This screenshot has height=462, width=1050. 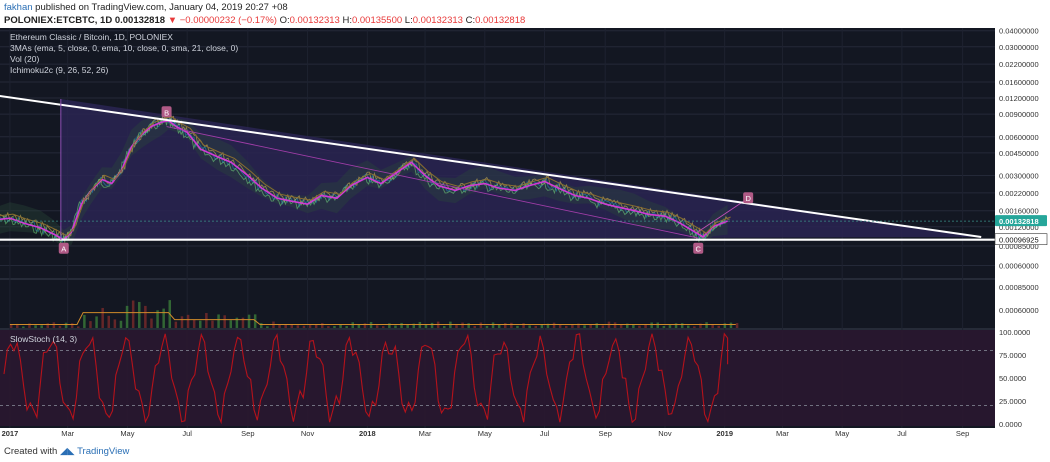 I want to click on price-tick-label: 0.00120000, so click(x=1019, y=227).